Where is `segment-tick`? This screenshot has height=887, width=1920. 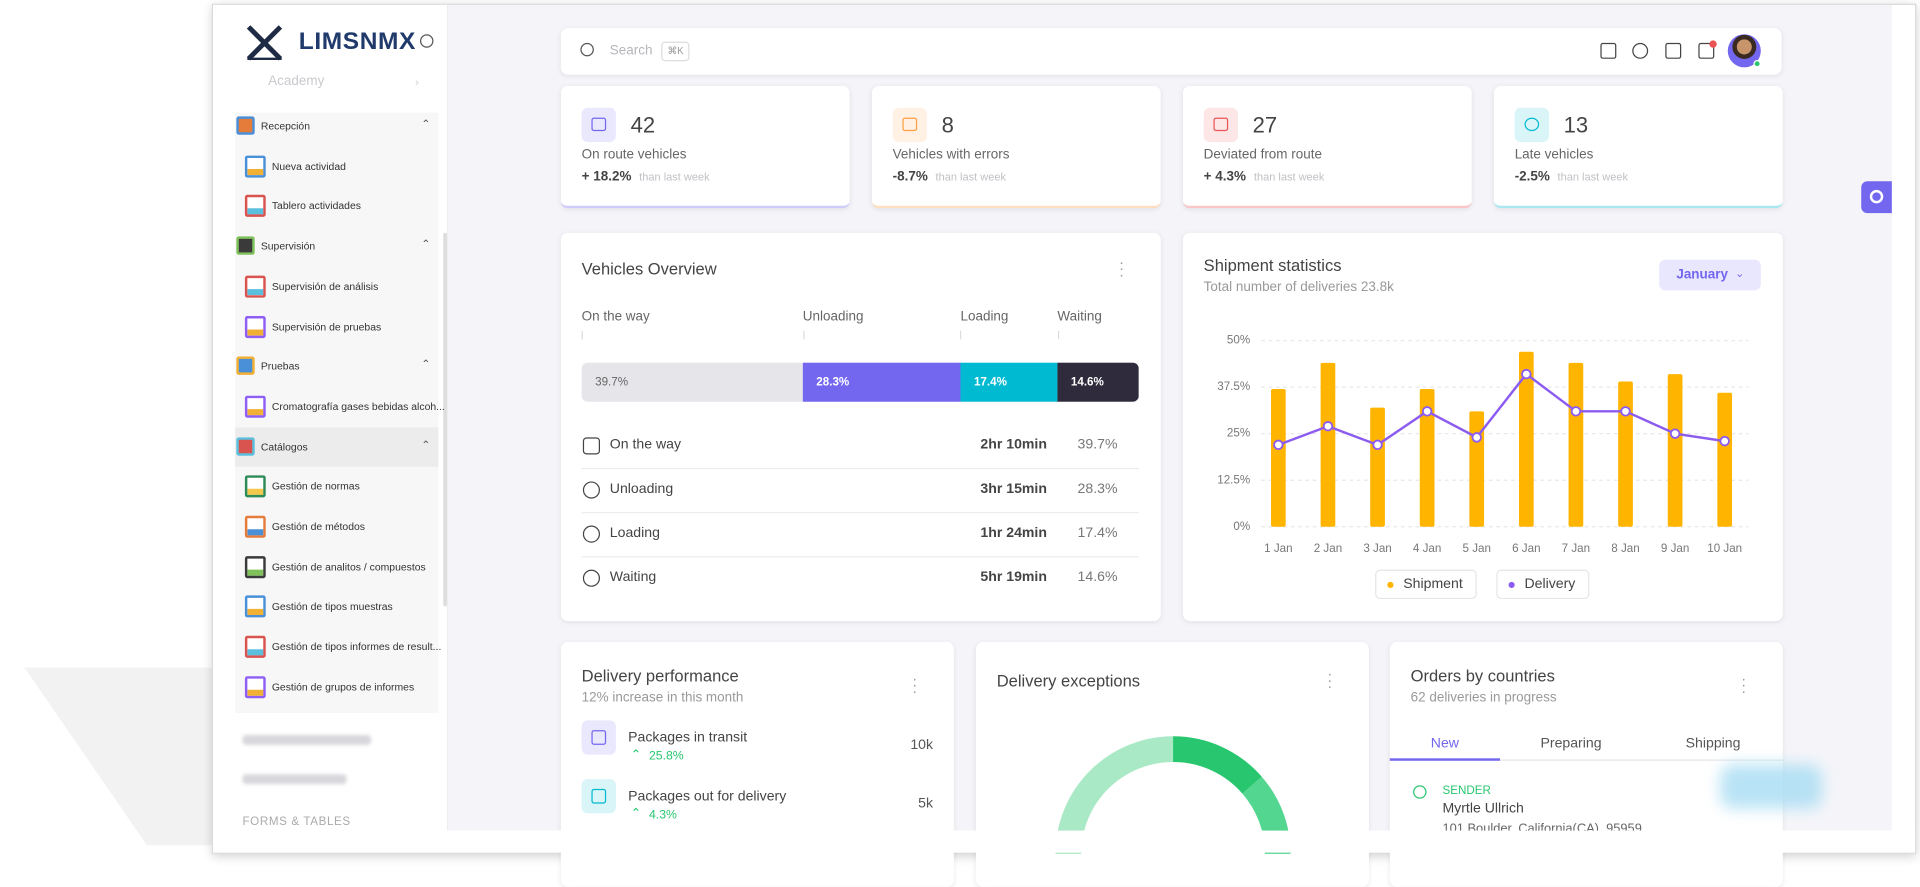
segment-tick is located at coordinates (961, 335).